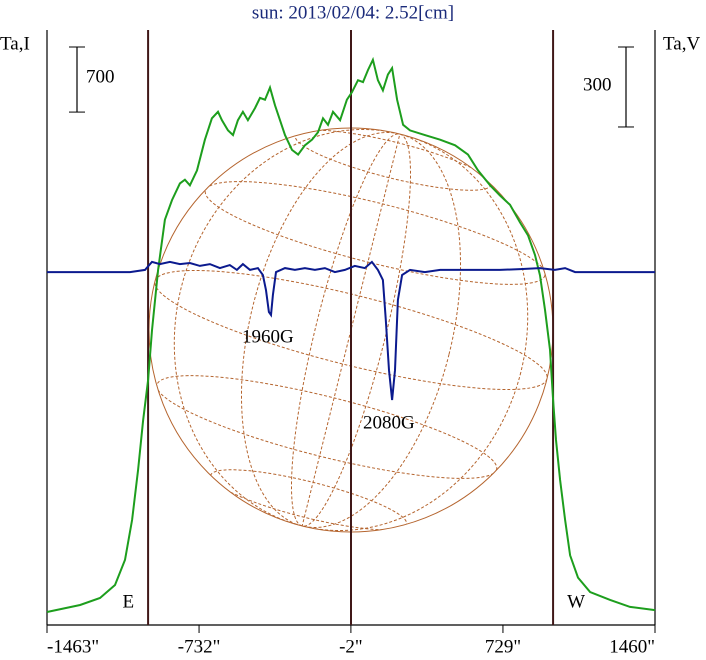 The width and height of the screenshot is (706, 660). Describe the element at coordinates (199, 646) in the screenshot. I see `x-tick-label: -732"` at that location.